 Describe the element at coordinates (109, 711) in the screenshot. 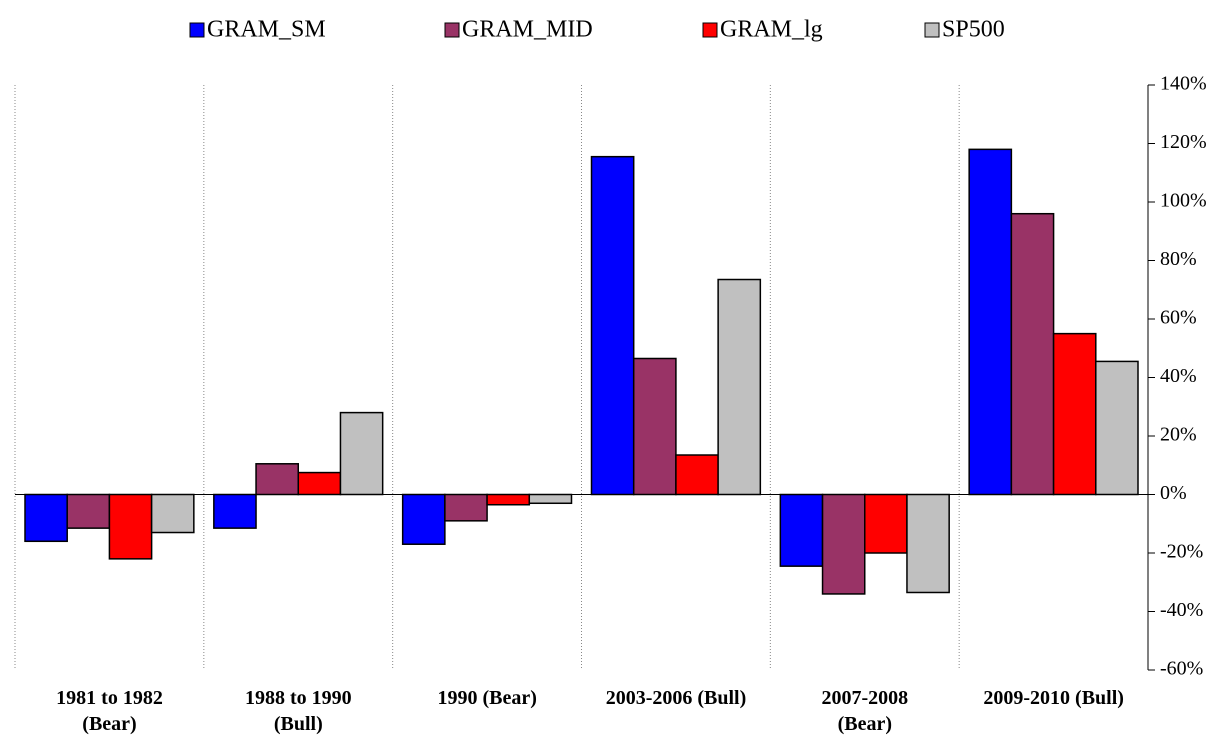

I see `x-tick-label: 1981 to 1982 (Bear)` at that location.